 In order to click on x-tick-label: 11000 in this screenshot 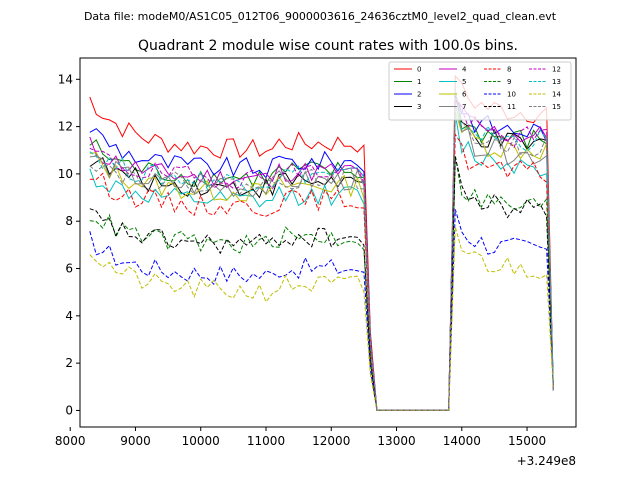, I will do `click(266, 441)`.